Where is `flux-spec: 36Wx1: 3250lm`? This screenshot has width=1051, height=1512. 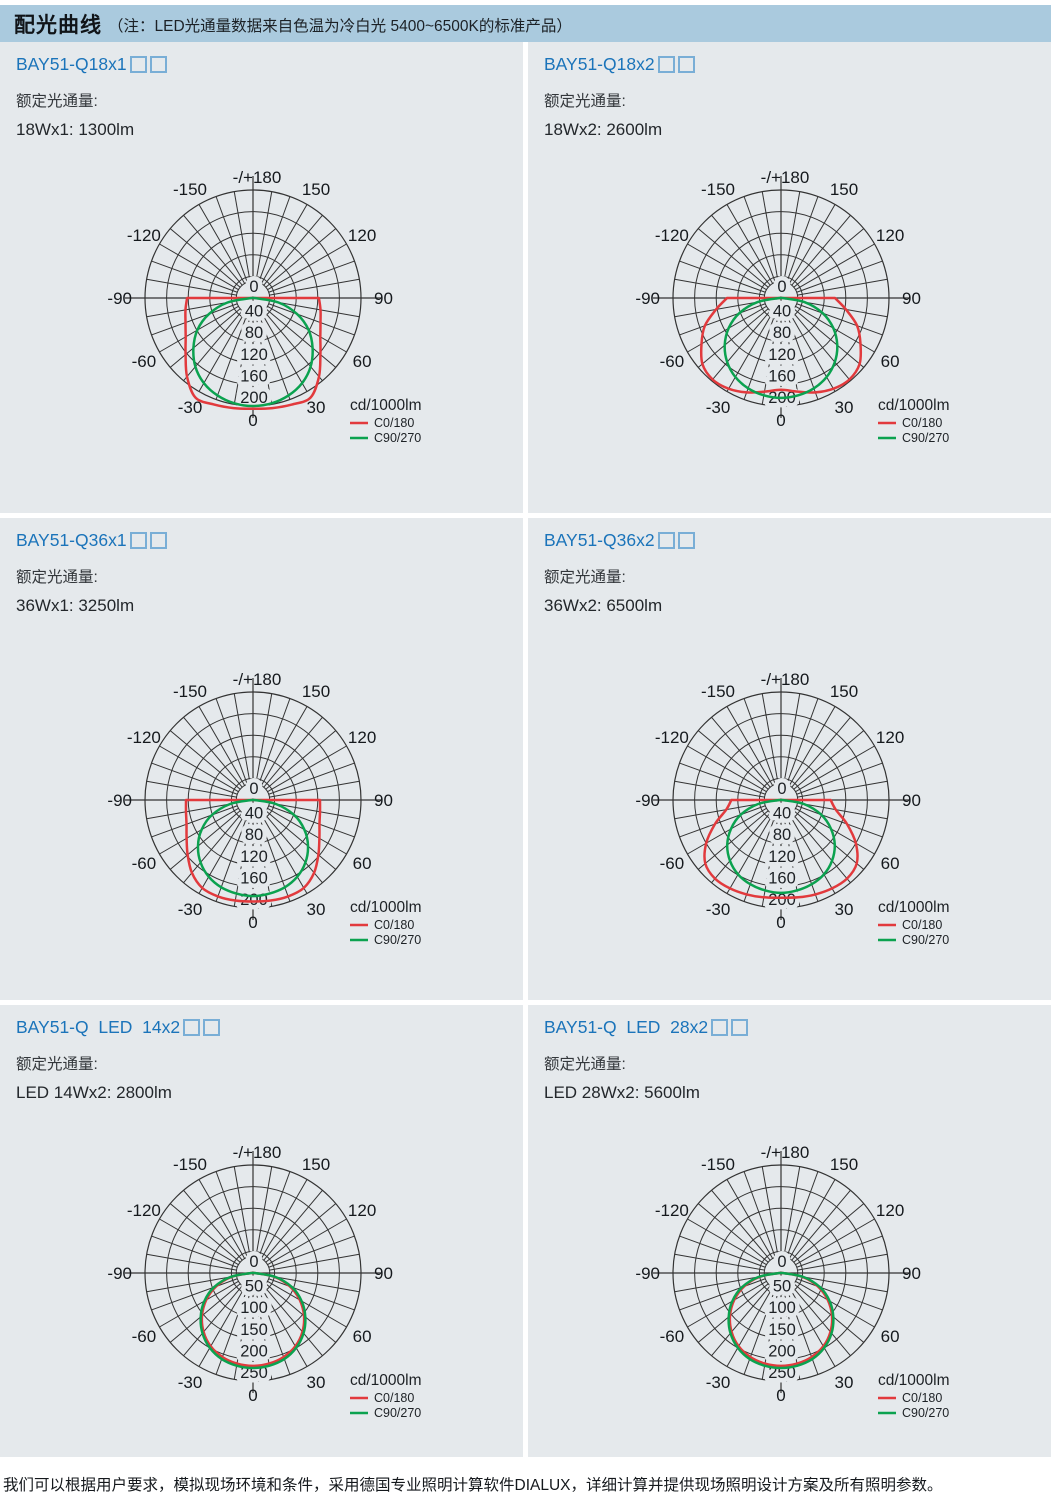 flux-spec: 36Wx1: 3250lm is located at coordinates (75, 605).